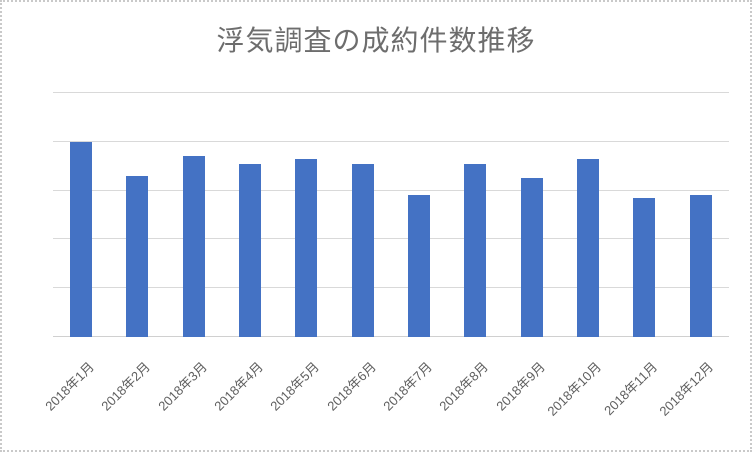 The image size is (752, 452). I want to click on x-tick-slot: 2018年6月, so click(357, 393).